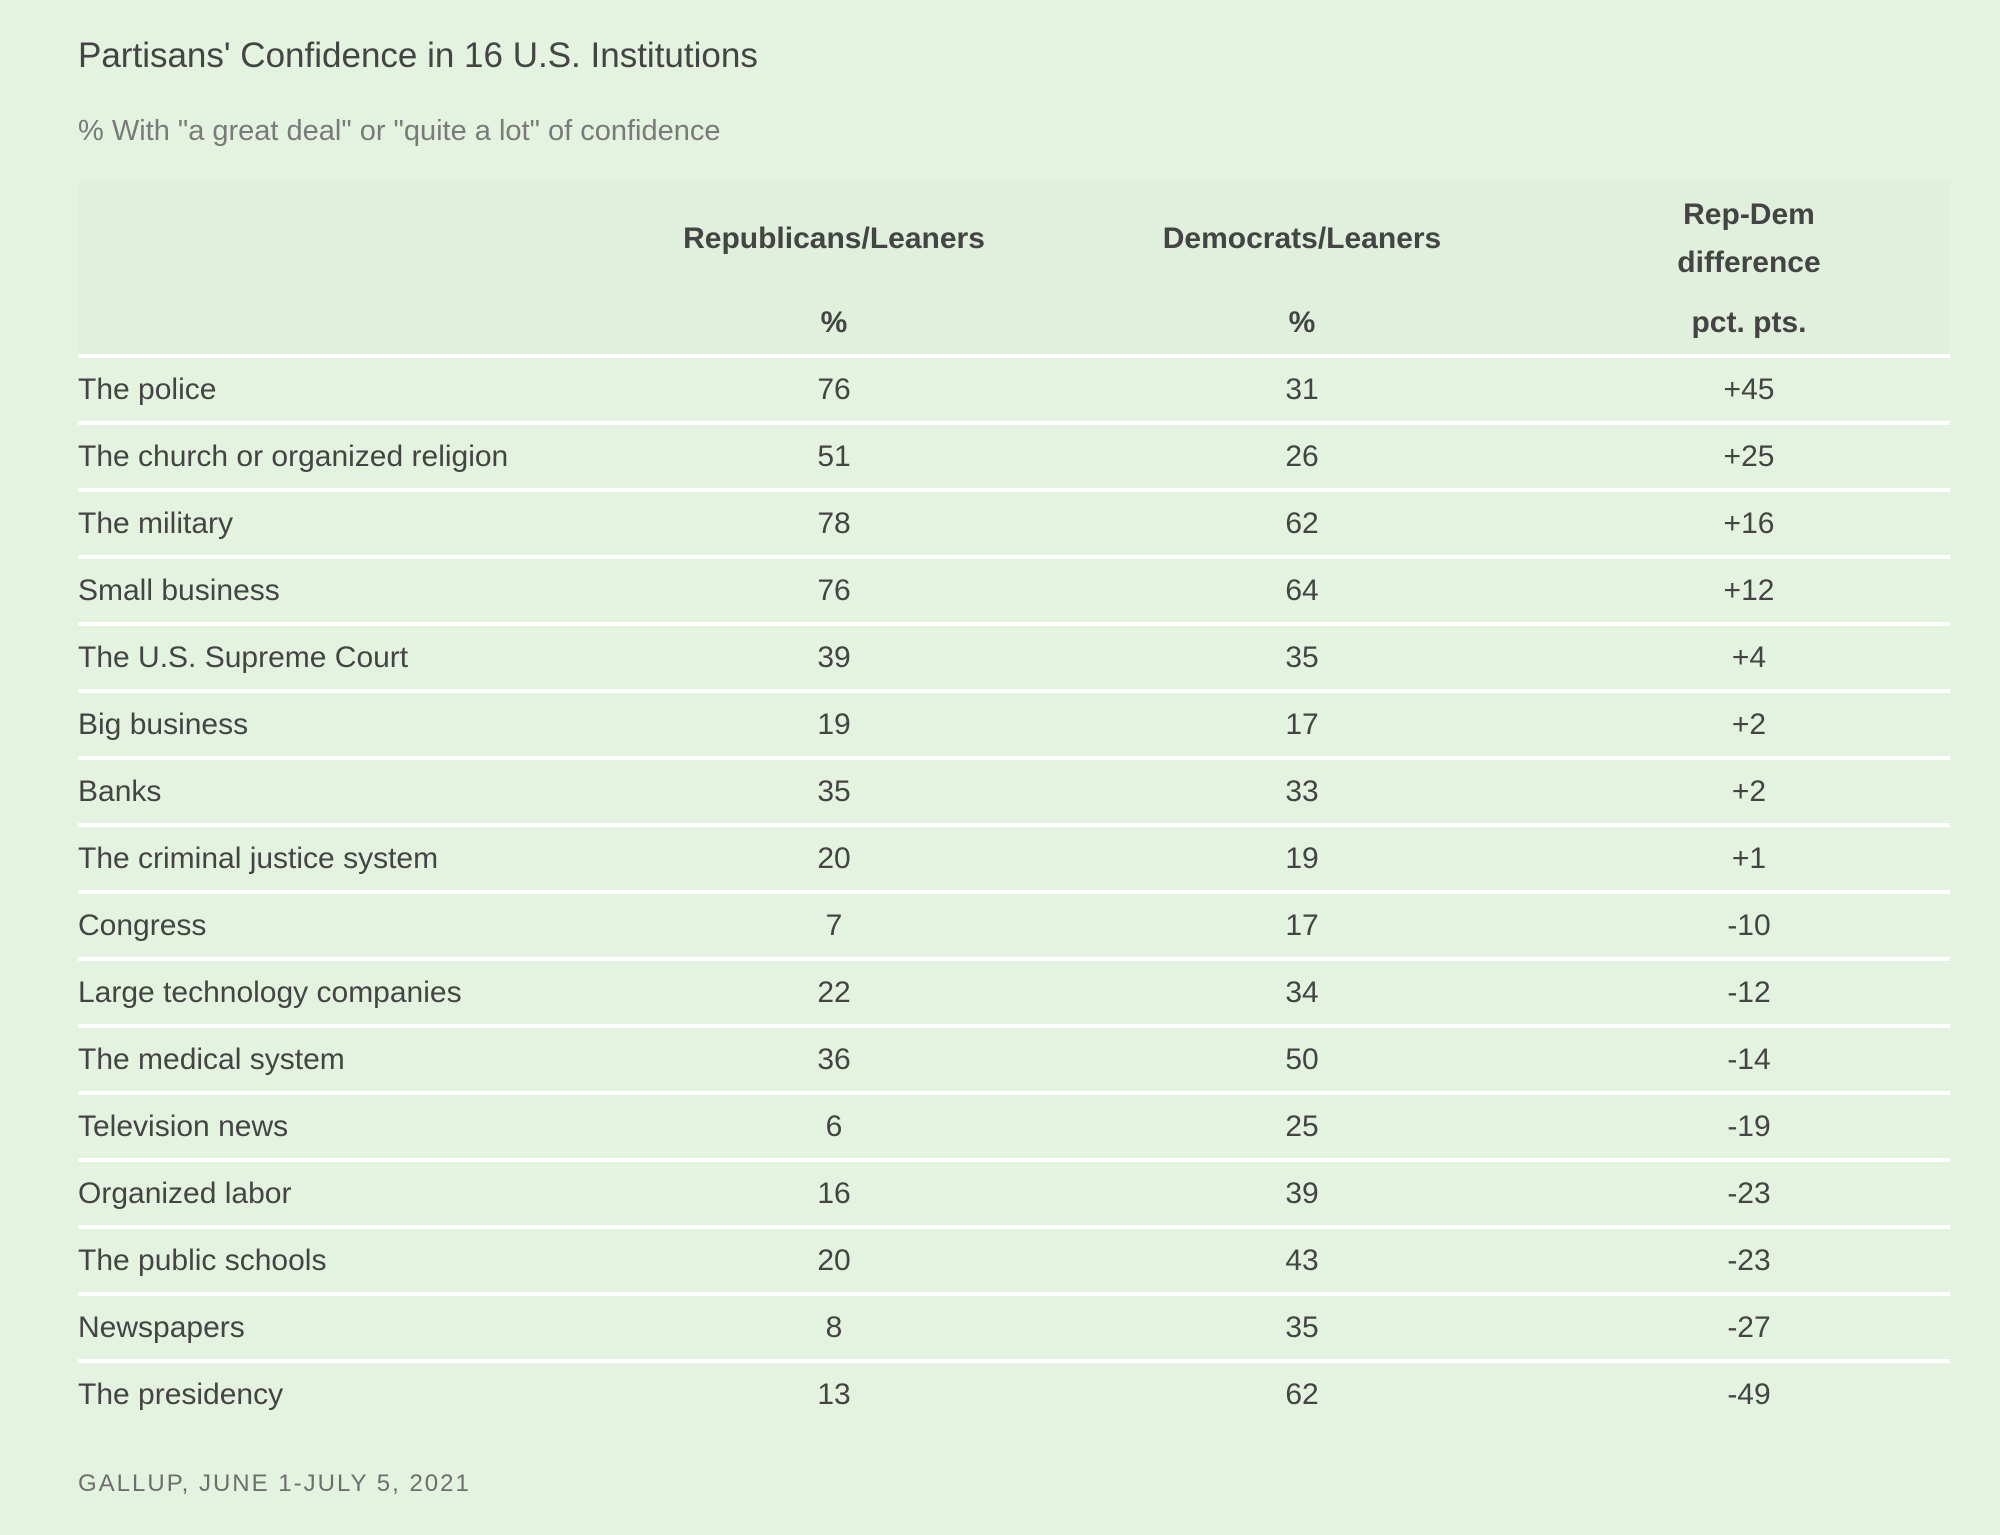 The height and width of the screenshot is (1535, 2000). I want to click on democrats-value: 31, so click(1302, 390).